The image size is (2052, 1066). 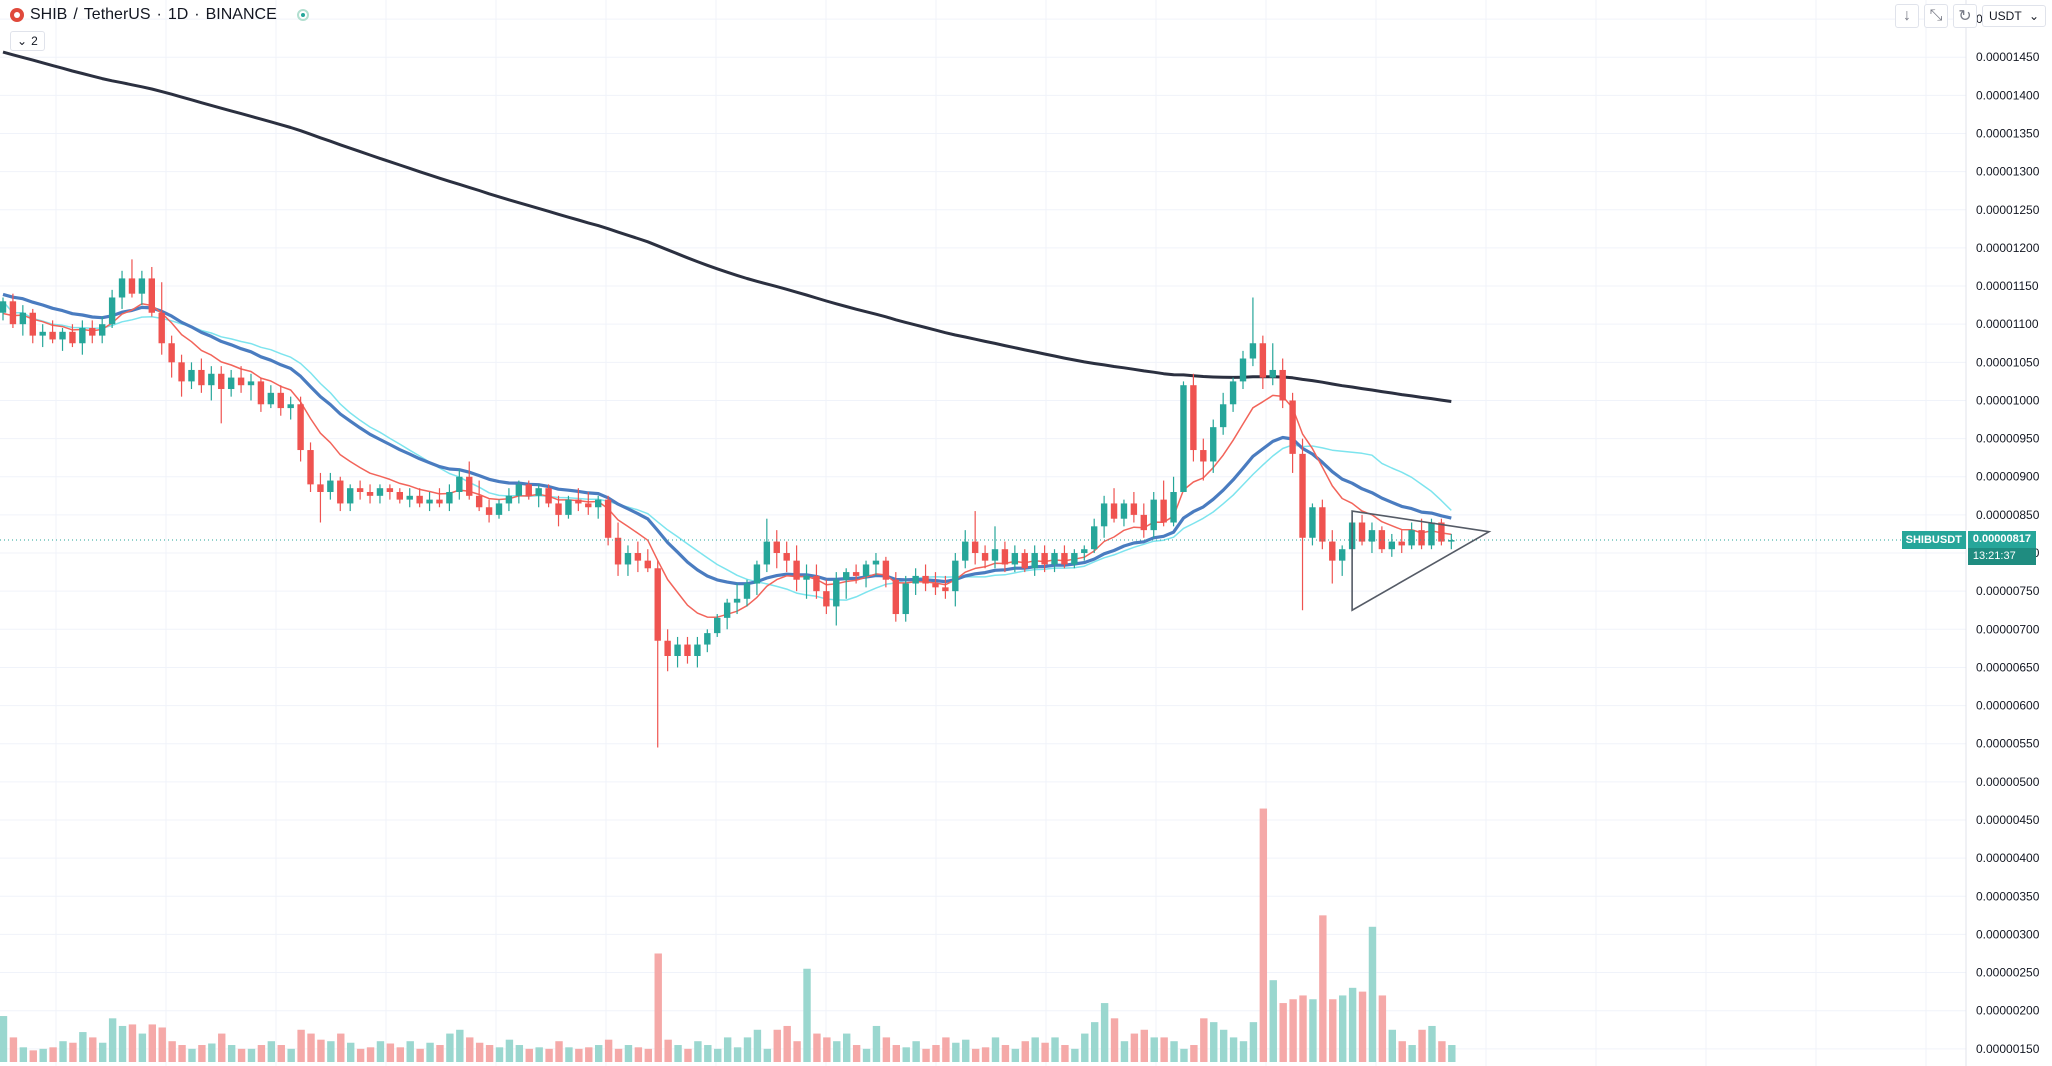 What do you see at coordinates (302, 15) in the screenshot?
I see `market-status-icon` at bounding box center [302, 15].